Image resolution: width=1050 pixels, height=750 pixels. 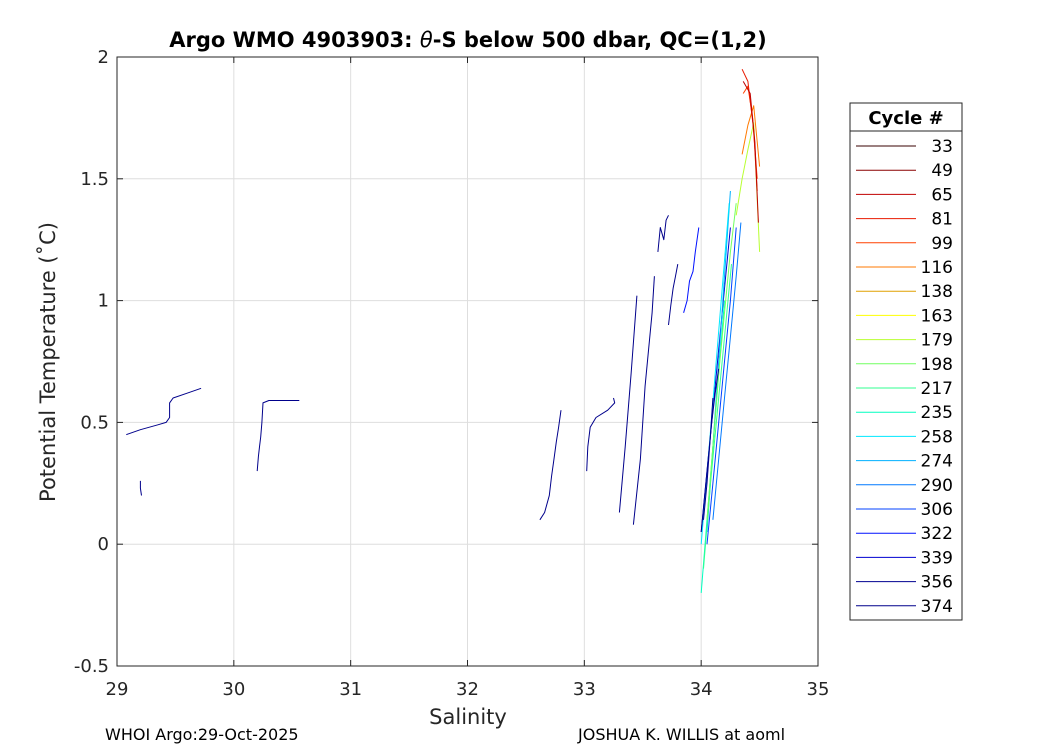 What do you see at coordinates (937, 462) in the screenshot?
I see `legend-label: 274` at bounding box center [937, 462].